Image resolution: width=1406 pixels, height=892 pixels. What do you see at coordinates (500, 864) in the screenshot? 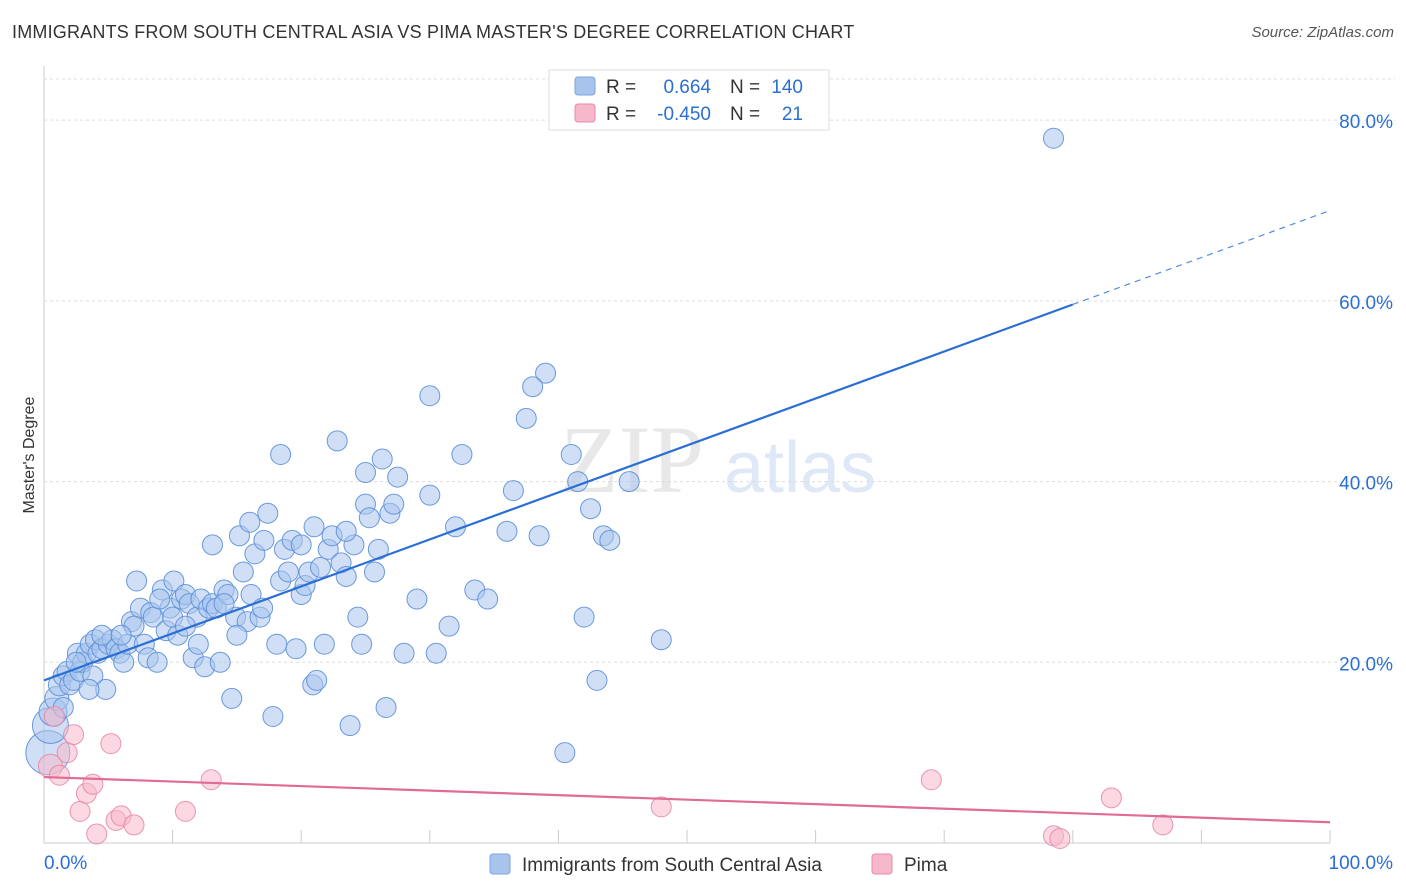
I see `series-legend-swatch-blue` at bounding box center [500, 864].